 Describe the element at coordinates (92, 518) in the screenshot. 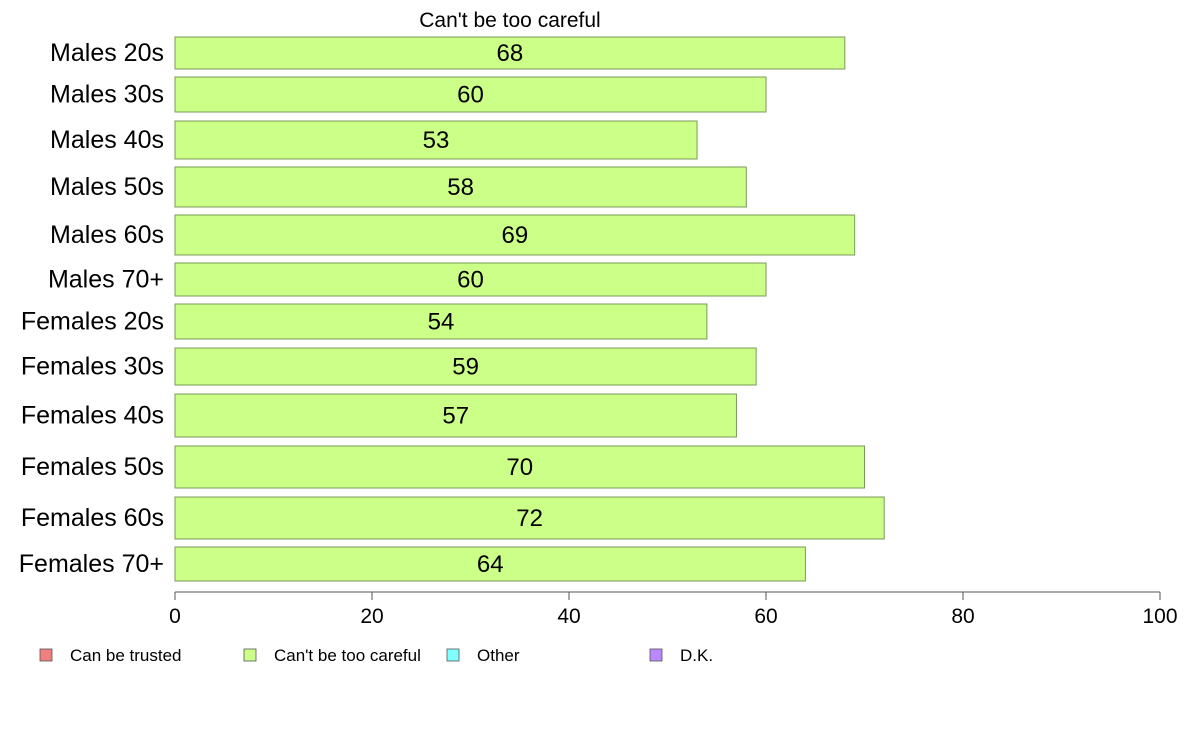

I see `category-label: Females 60s` at that location.